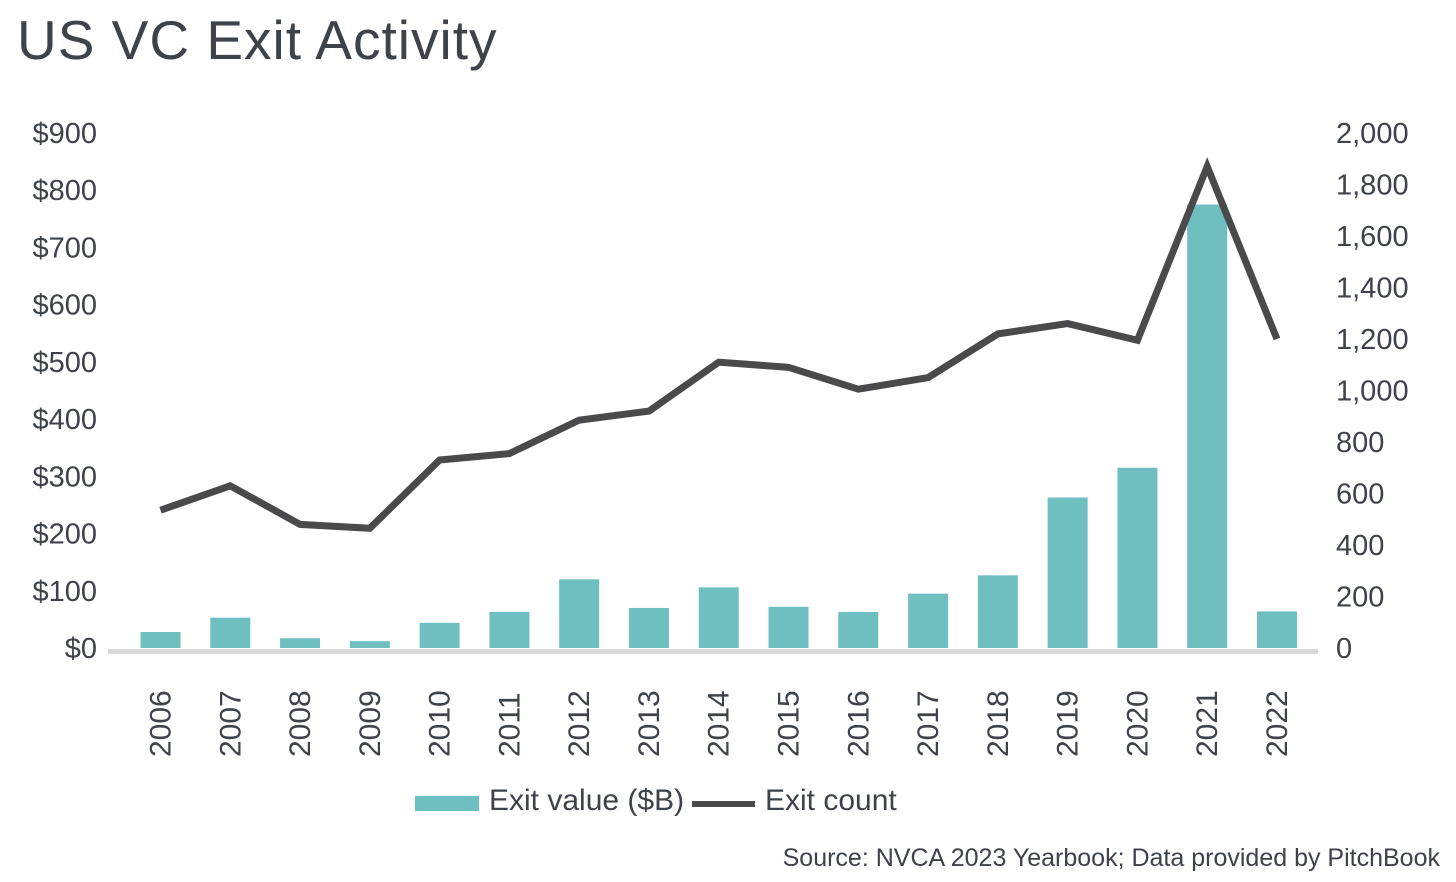  Describe the element at coordinates (64, 191) in the screenshot. I see `left-axis-tick: $800` at that location.